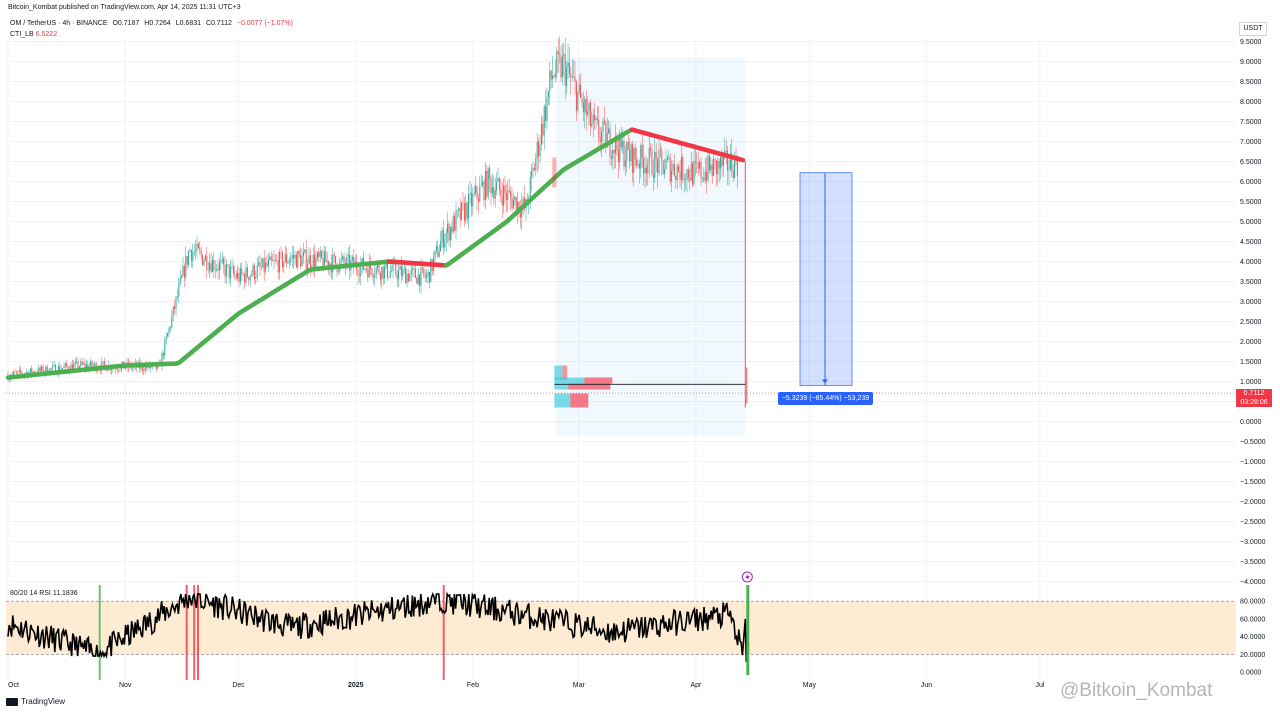  Describe the element at coordinates (35, 701) in the screenshot. I see `tradingview-logo: TradingView` at that location.